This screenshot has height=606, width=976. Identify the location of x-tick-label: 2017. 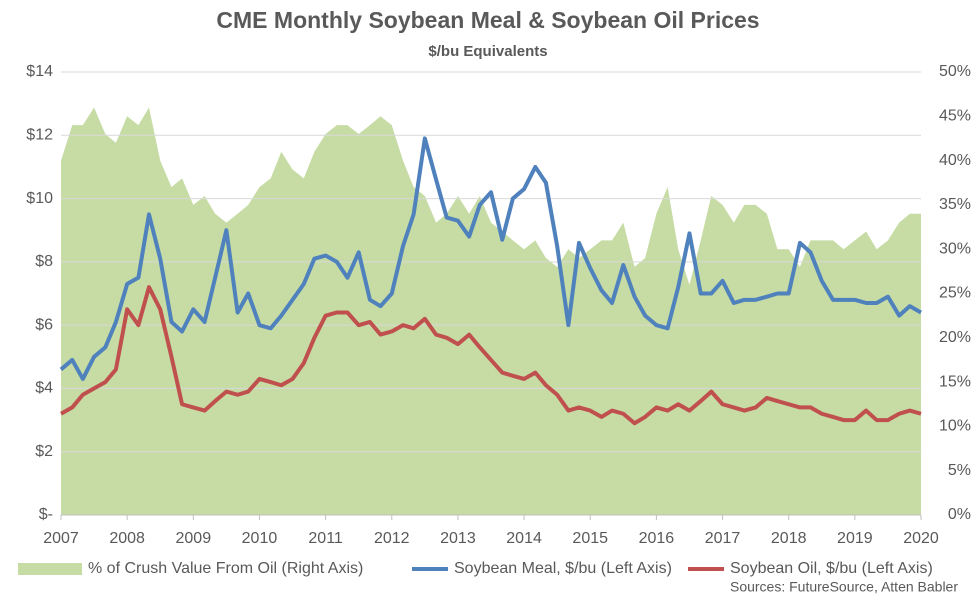
(723, 538).